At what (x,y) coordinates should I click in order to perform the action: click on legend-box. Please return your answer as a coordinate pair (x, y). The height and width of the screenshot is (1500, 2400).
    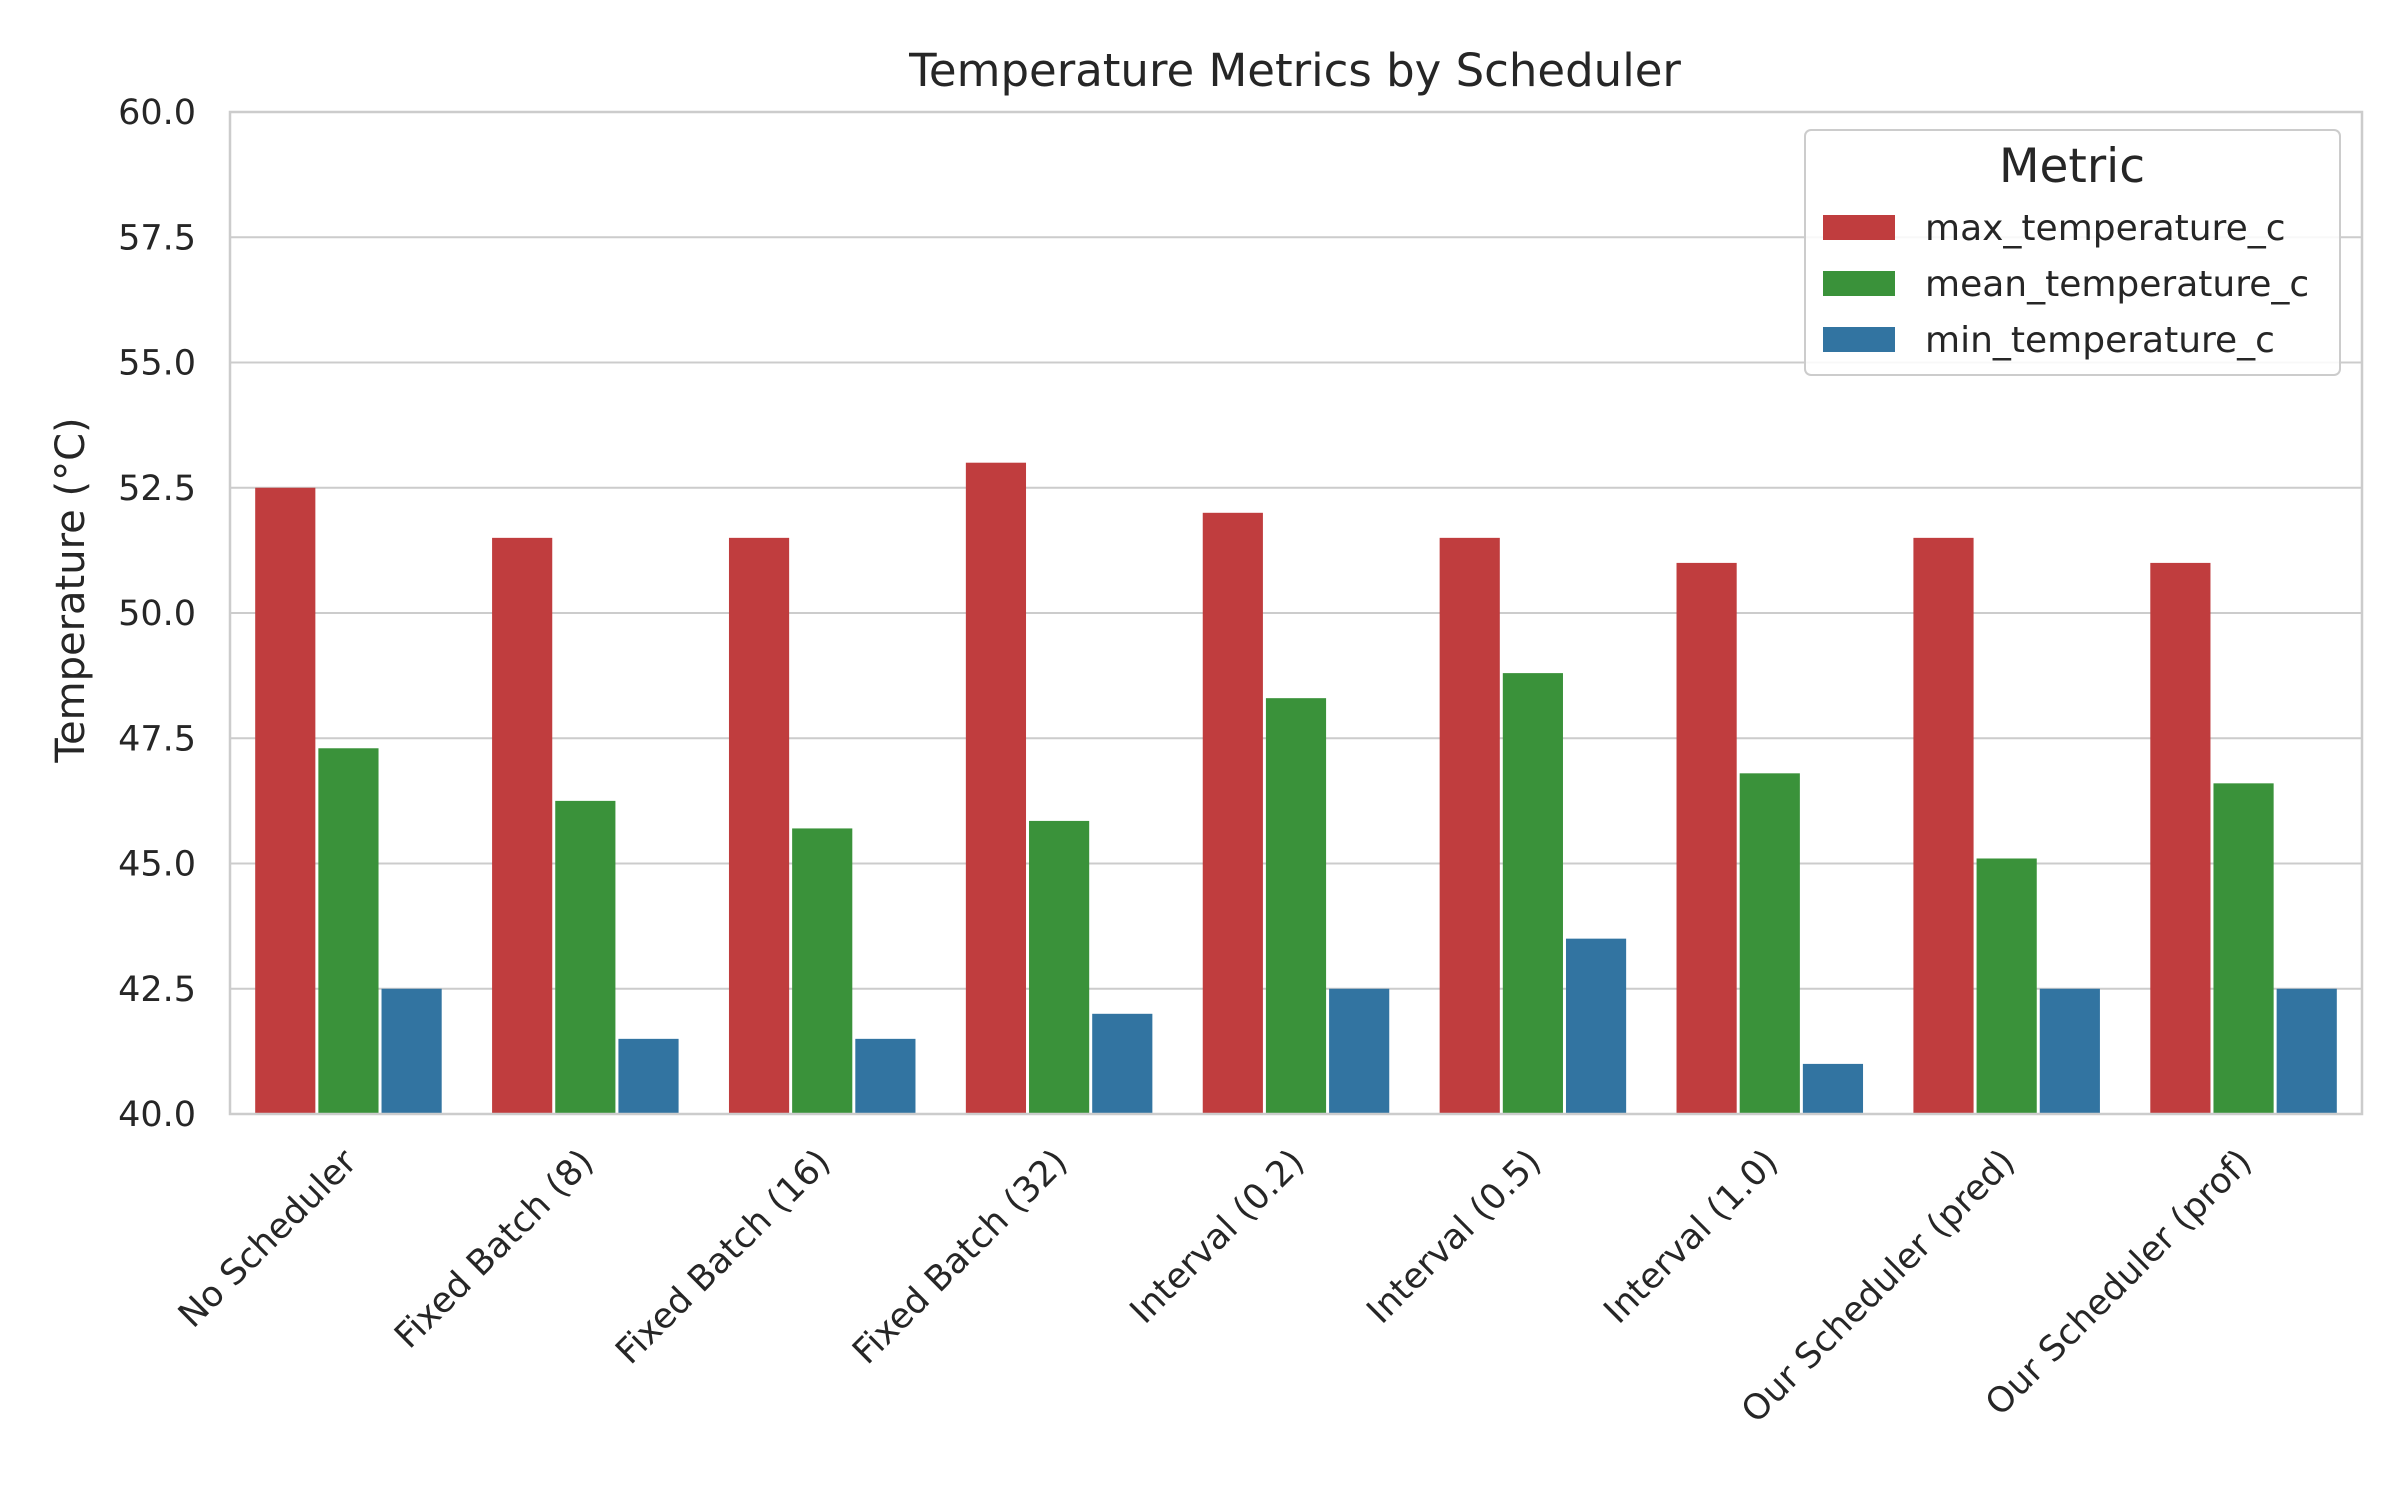
    Looking at the image, I should click on (2072, 252).